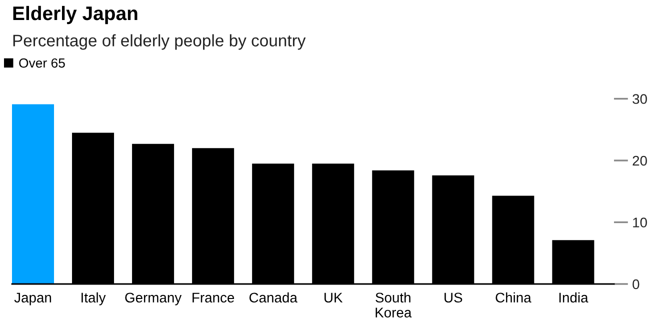  I want to click on y-tick-label: 0, so click(636, 284).